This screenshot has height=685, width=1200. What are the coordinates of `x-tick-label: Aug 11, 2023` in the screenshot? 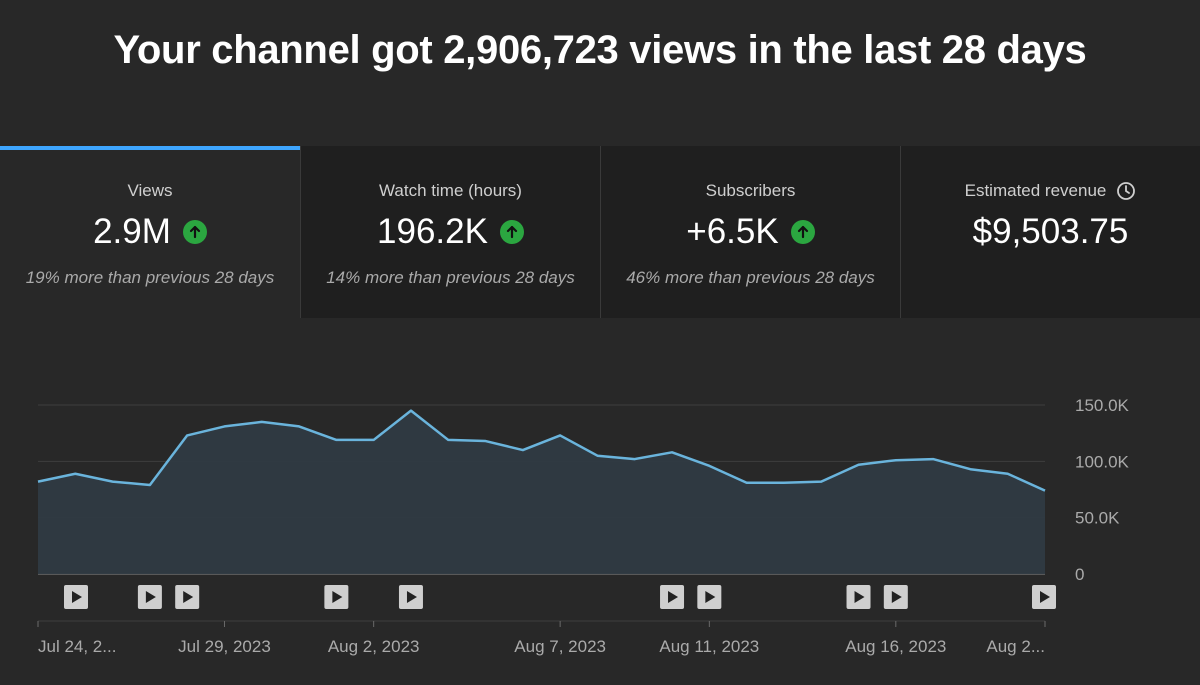 It's located at (709, 646).